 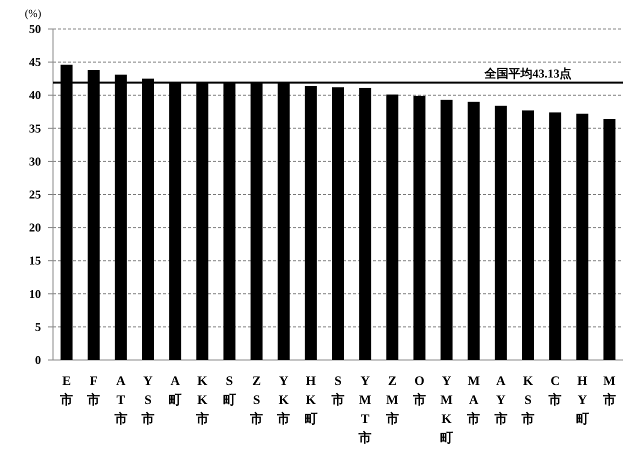 I want to click on x-tick-label: KK市, so click(x=201, y=399).